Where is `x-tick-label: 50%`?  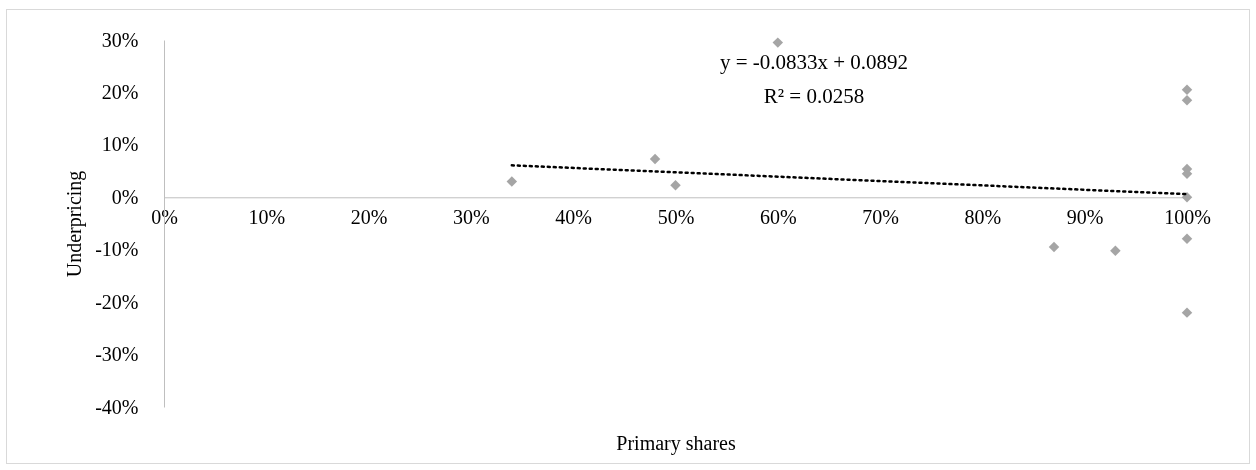
x-tick-label: 50% is located at coordinates (676, 216).